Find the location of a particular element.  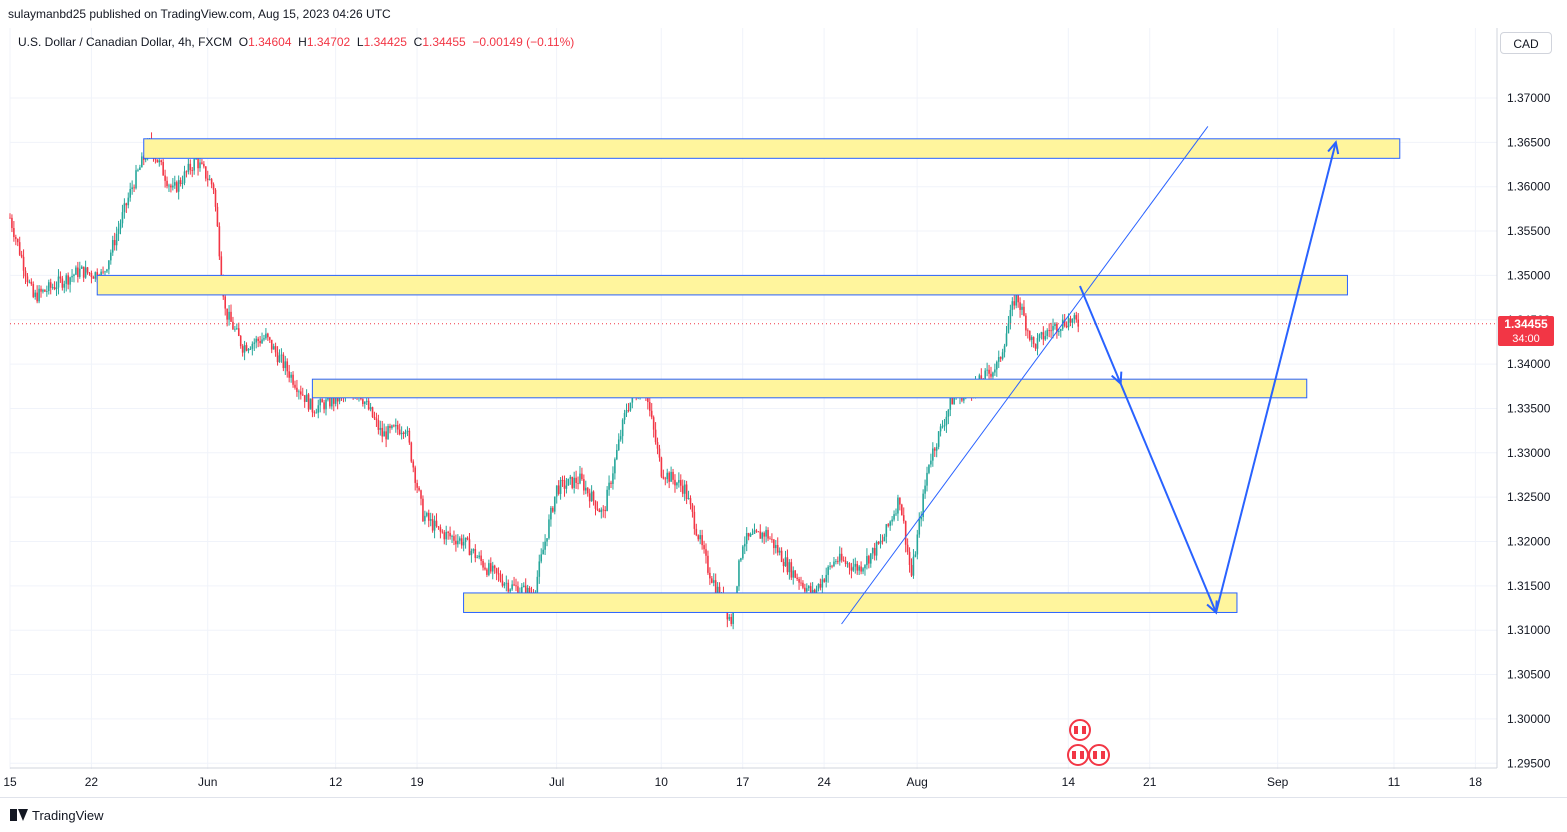

time-tick-label: 10 is located at coordinates (662, 782).